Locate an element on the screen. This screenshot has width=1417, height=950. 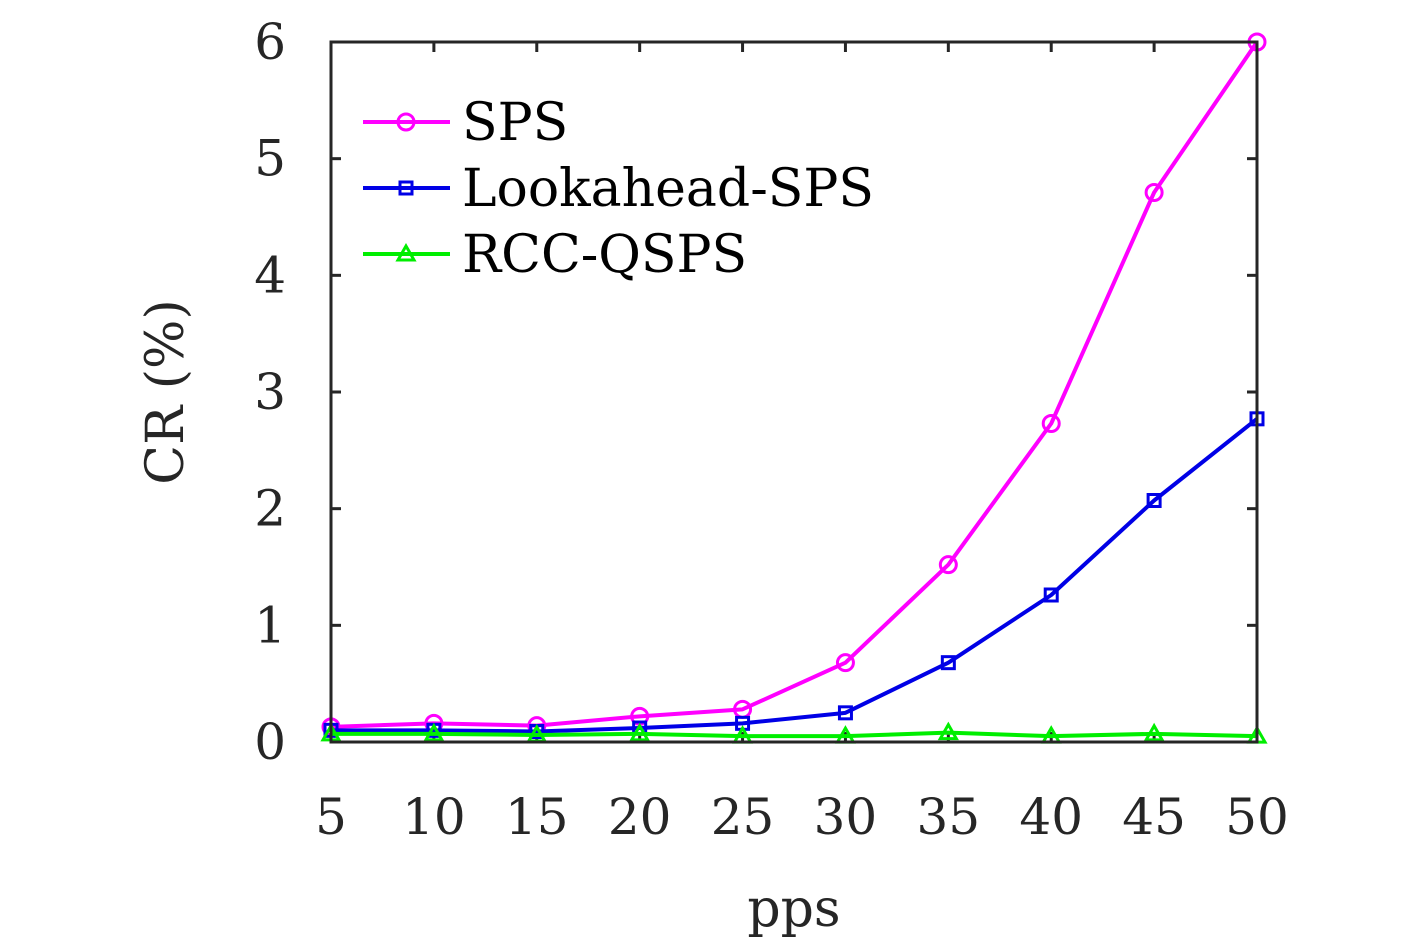
x-tick-label: 20 is located at coordinates (640, 817).